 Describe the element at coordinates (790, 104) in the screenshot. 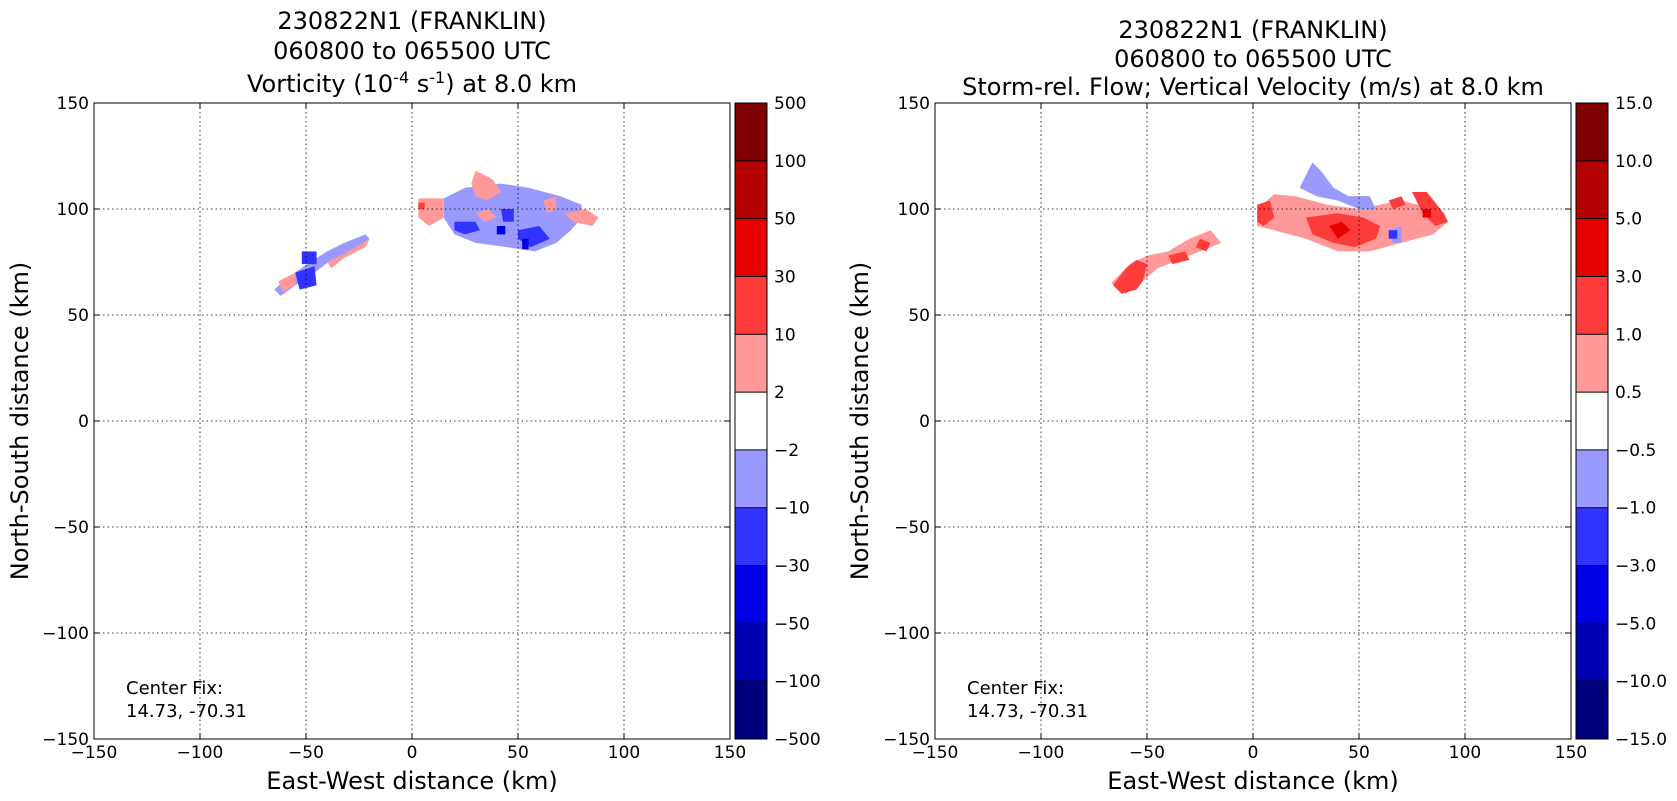

I see `colorbar-label: 500` at that location.